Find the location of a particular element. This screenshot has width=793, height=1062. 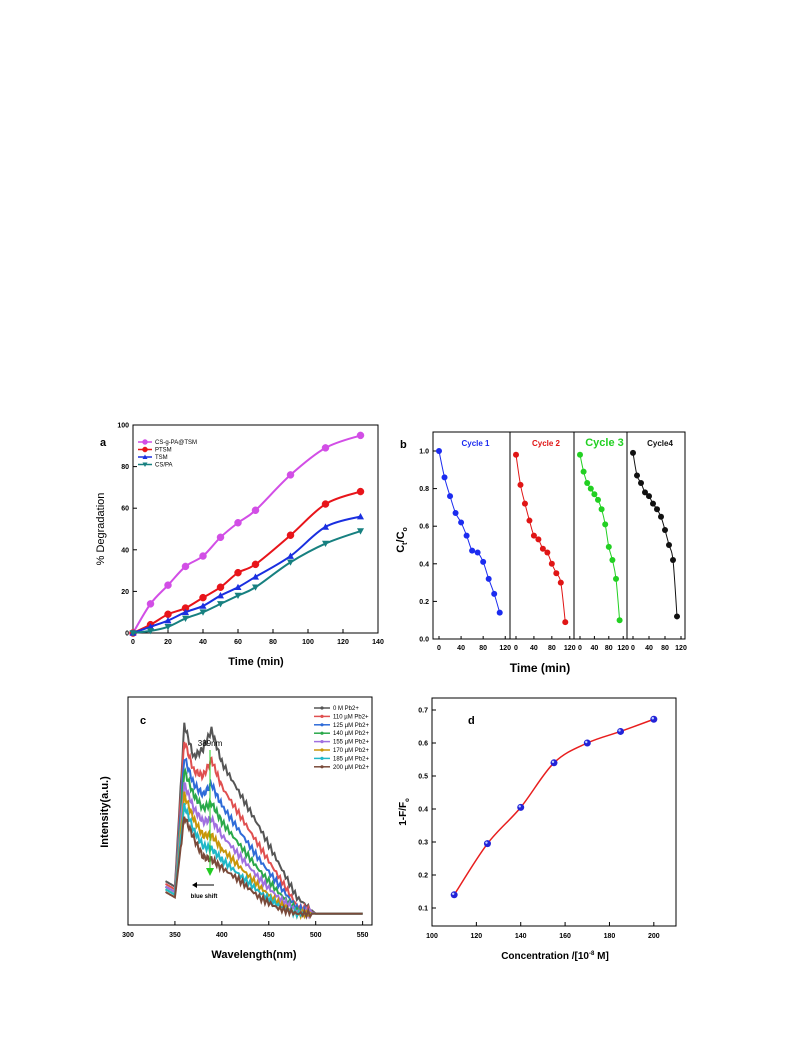

panel-d-xtick-label: 200 is located at coordinates (654, 936).